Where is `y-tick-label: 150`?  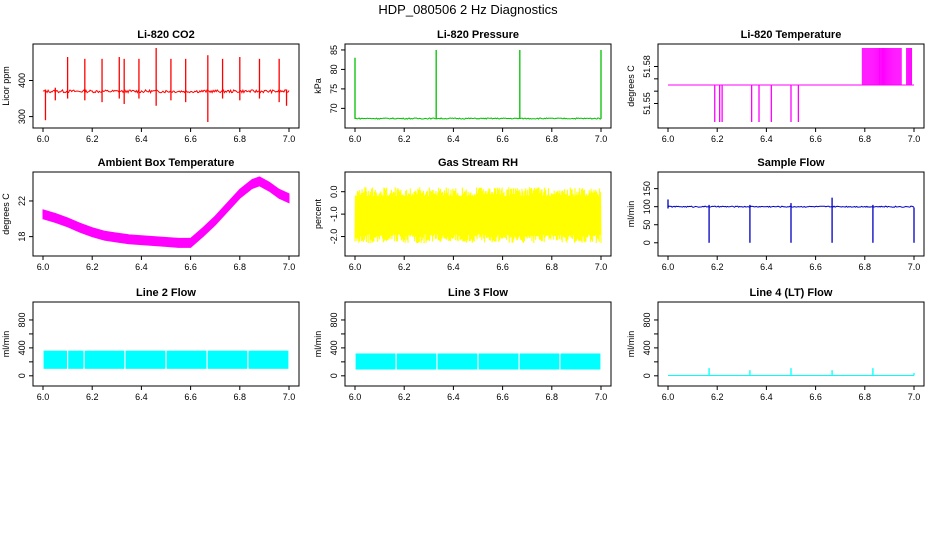 y-tick-label: 150 is located at coordinates (647, 188).